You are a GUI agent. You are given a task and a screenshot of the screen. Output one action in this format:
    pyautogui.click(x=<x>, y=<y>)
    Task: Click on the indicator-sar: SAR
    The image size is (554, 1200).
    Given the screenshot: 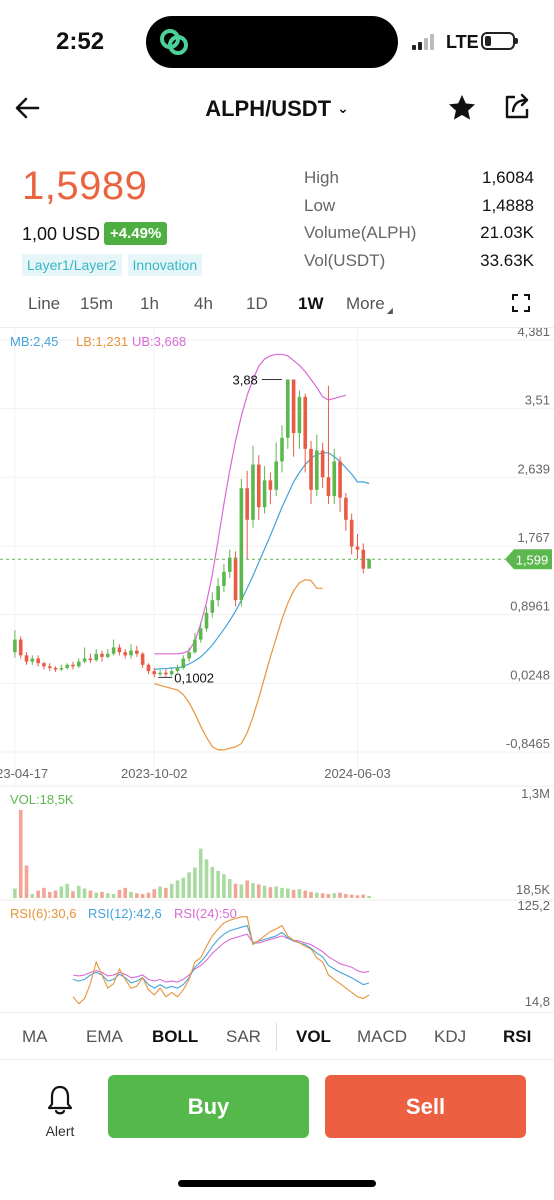 What is the action you would take?
    pyautogui.click(x=243, y=1036)
    